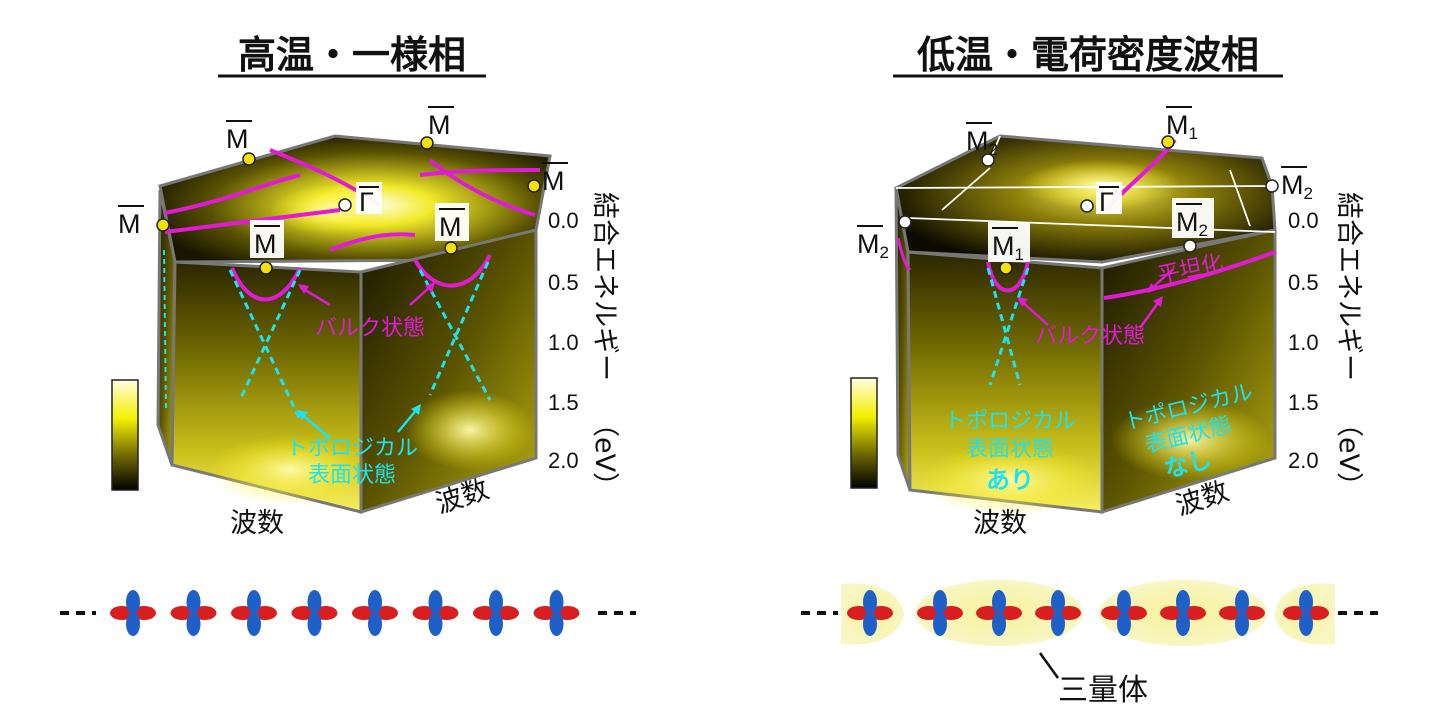 This screenshot has width=1454, height=720. What do you see at coordinates (352, 55) in the screenshot?
I see `left-title: 高温・一様相` at bounding box center [352, 55].